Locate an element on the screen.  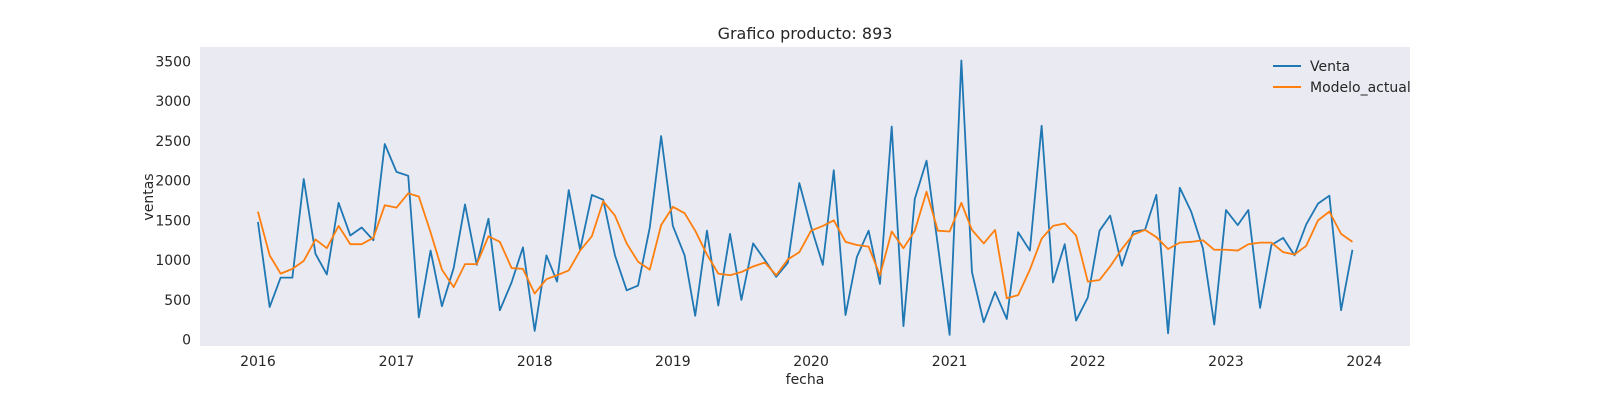
y-axis-ticks: 0 500 1000 1500 2000 2500 3000 3500 is located at coordinates (173, 201).